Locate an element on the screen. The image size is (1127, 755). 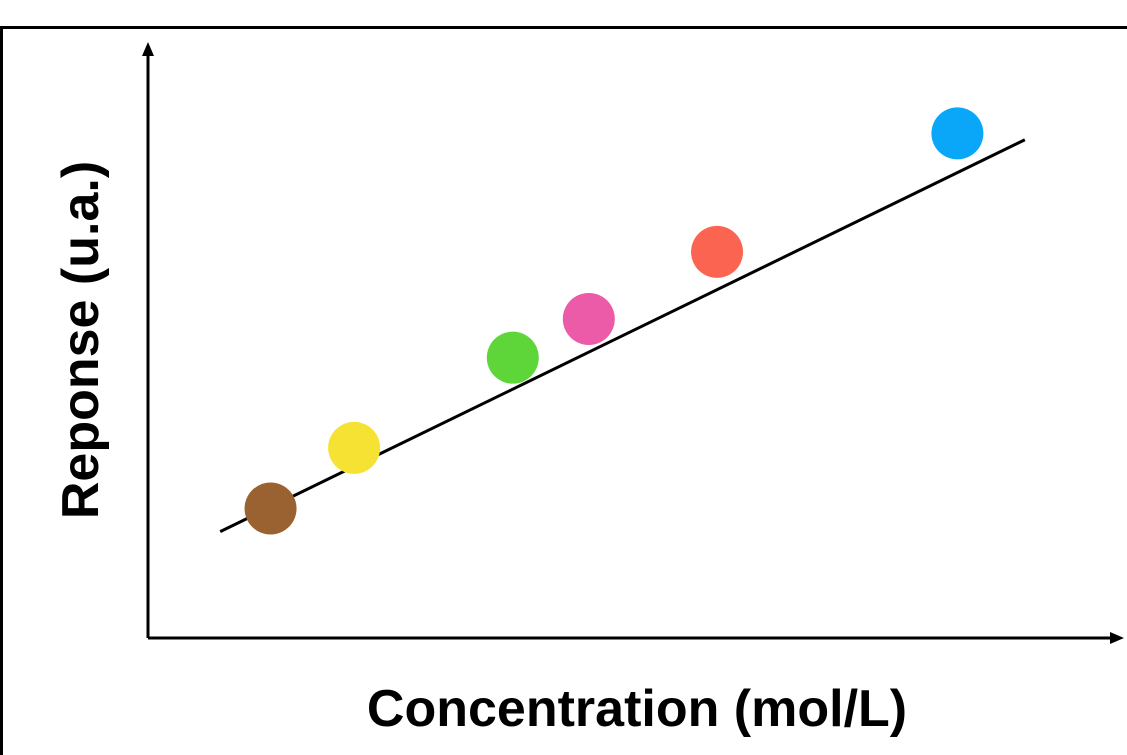
y-axis-title: Reponse (u.a.) is located at coordinates (81, 340).